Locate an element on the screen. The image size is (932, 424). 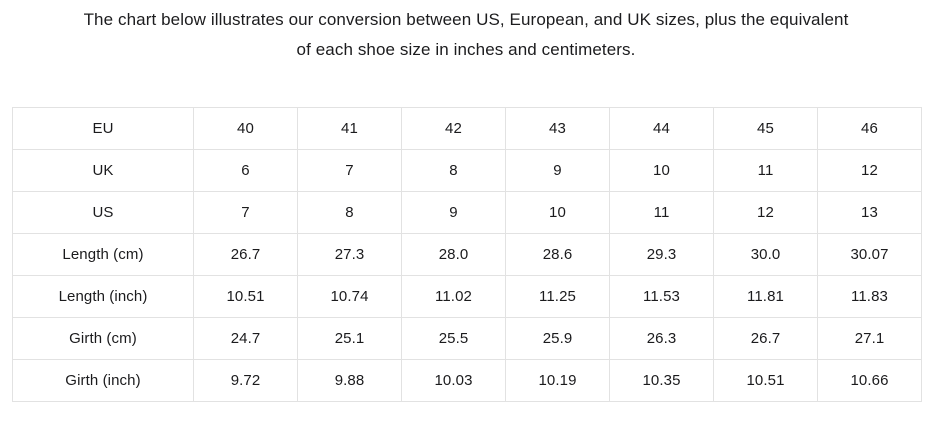
row-label: Girth (cm) is located at coordinates (103, 338).